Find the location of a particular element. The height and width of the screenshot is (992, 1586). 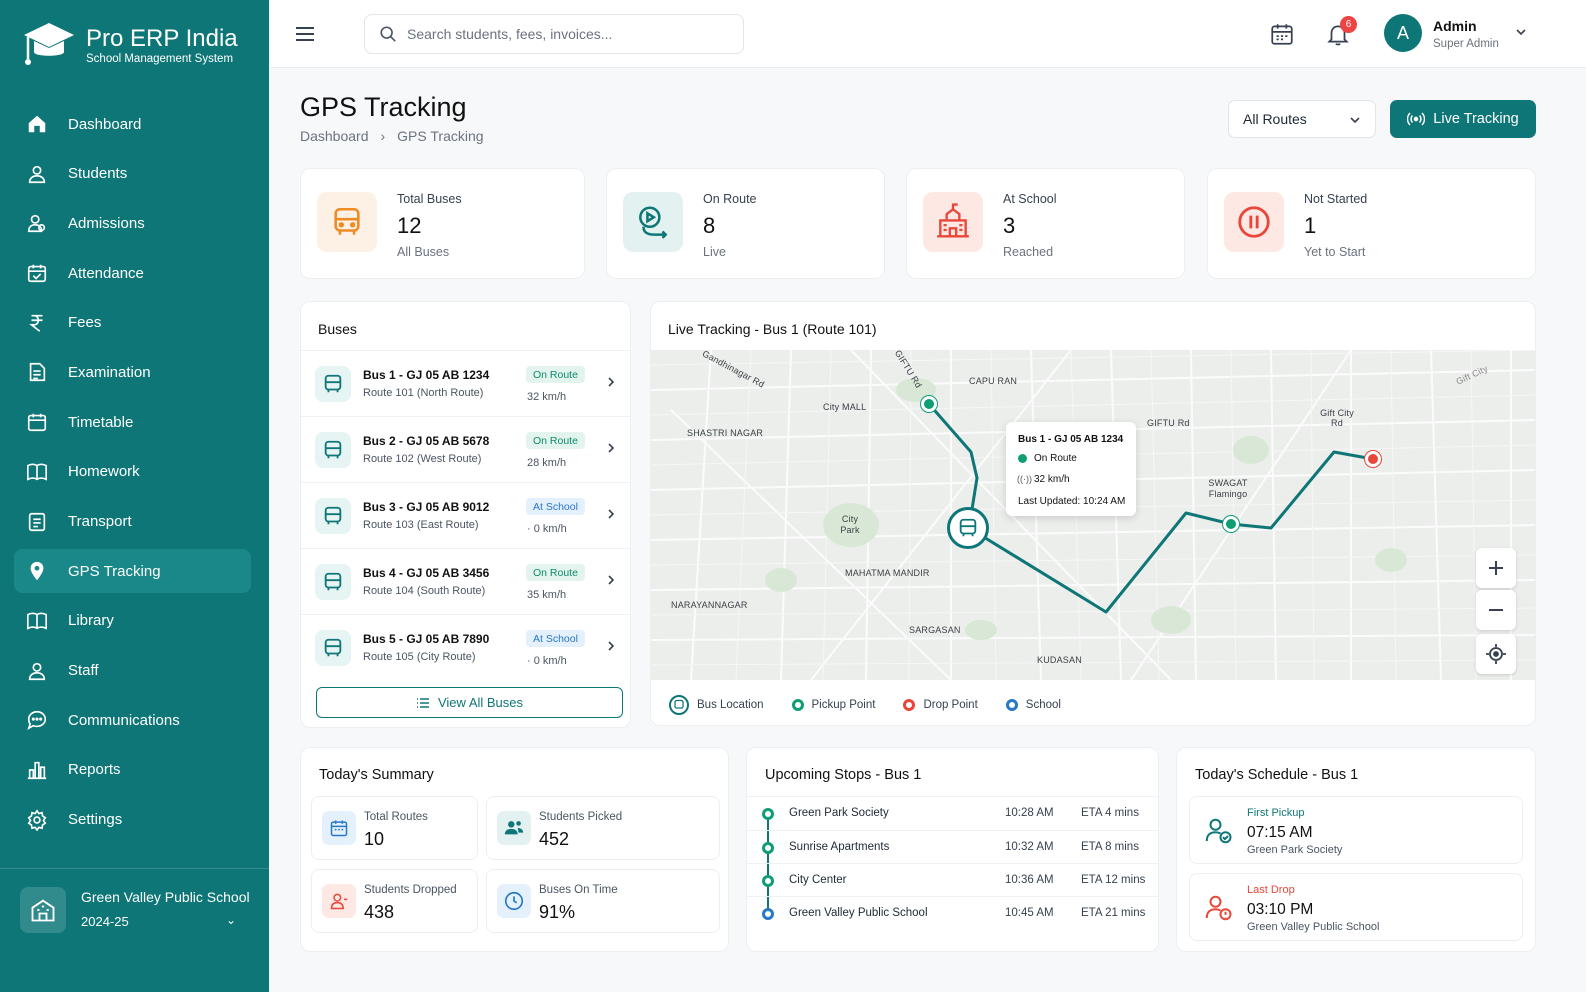

panel-title: Live Tracking - Bus 1 (Route 101) is located at coordinates (772, 329).